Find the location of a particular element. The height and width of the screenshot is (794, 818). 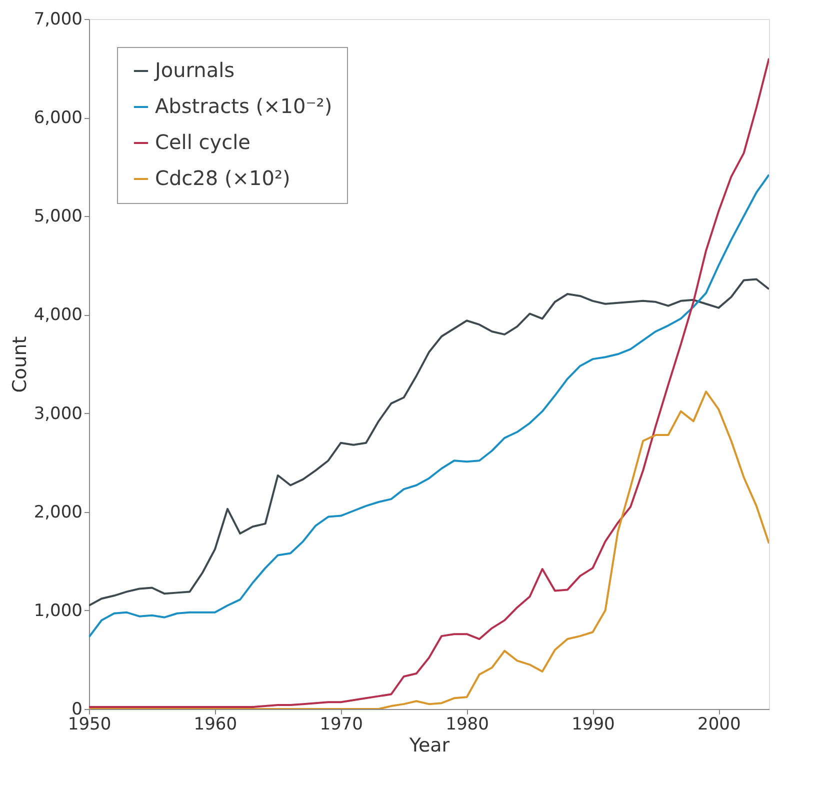

x-tick-label: 1990 is located at coordinates (593, 724).